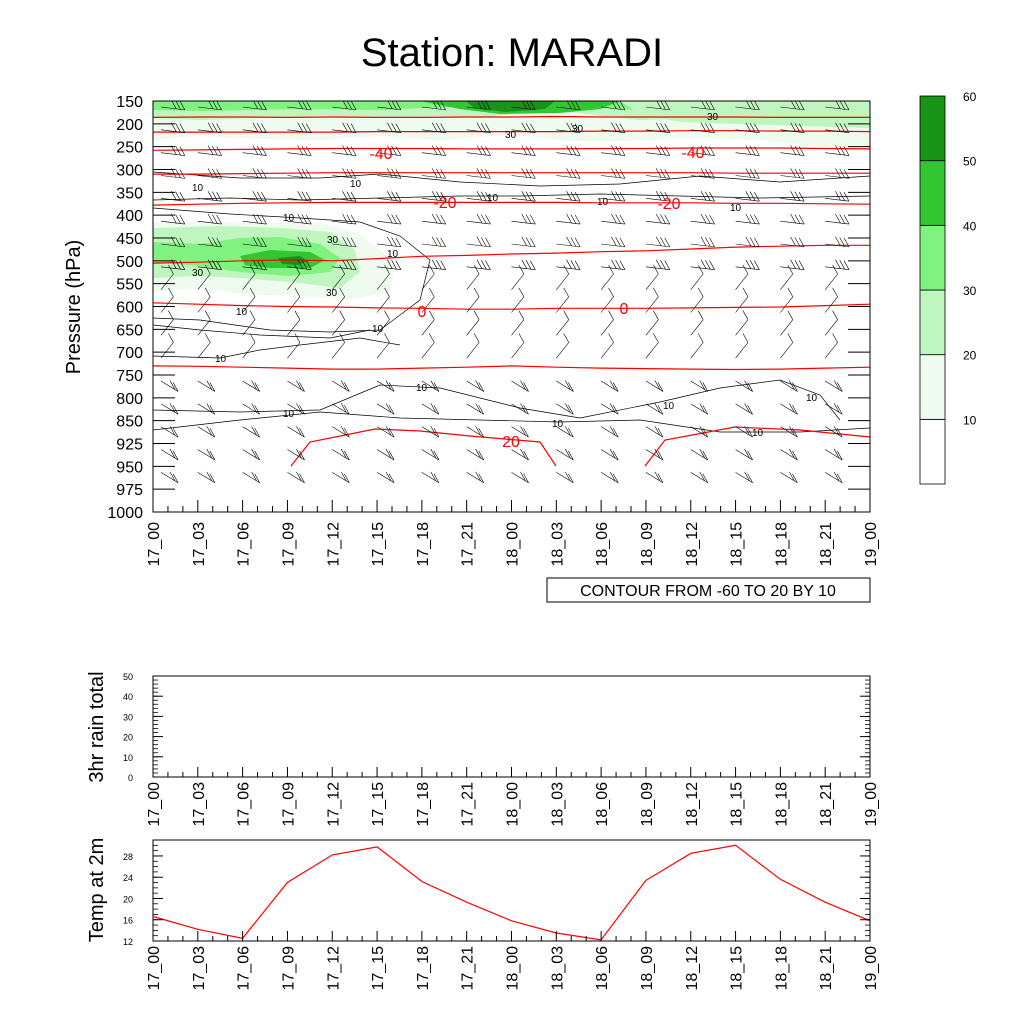  Describe the element at coordinates (647, 804) in the screenshot. I see `time-tick-label: 18_09` at that location.